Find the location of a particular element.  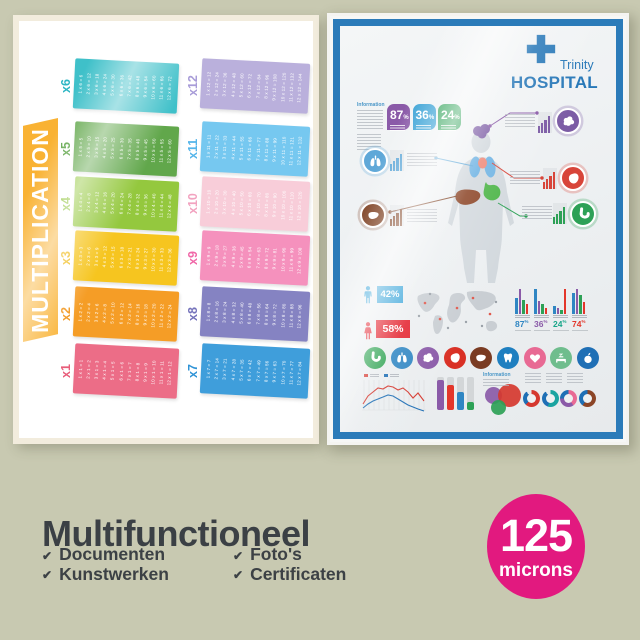

equation: 11 x 10 = 110 is located at coordinates (291, 206).